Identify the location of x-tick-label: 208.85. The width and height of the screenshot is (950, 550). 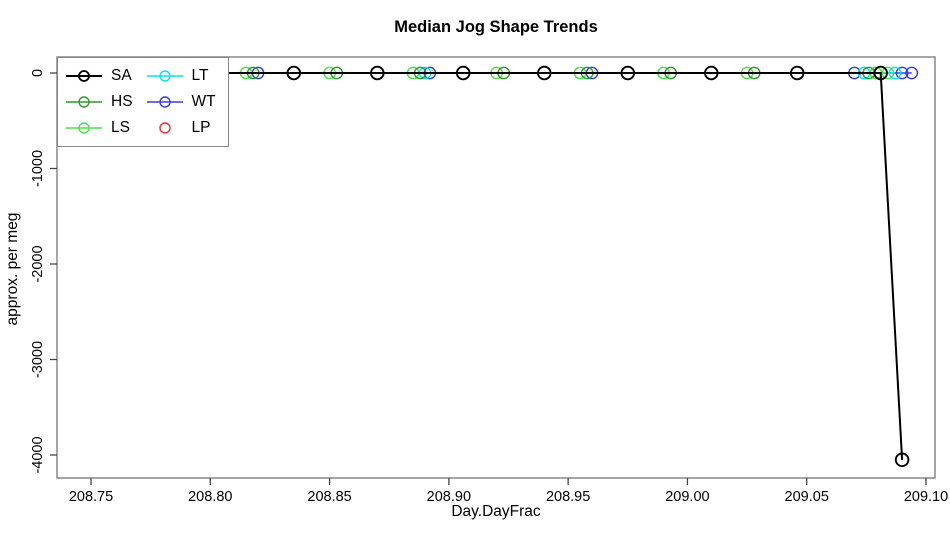
(329, 497).